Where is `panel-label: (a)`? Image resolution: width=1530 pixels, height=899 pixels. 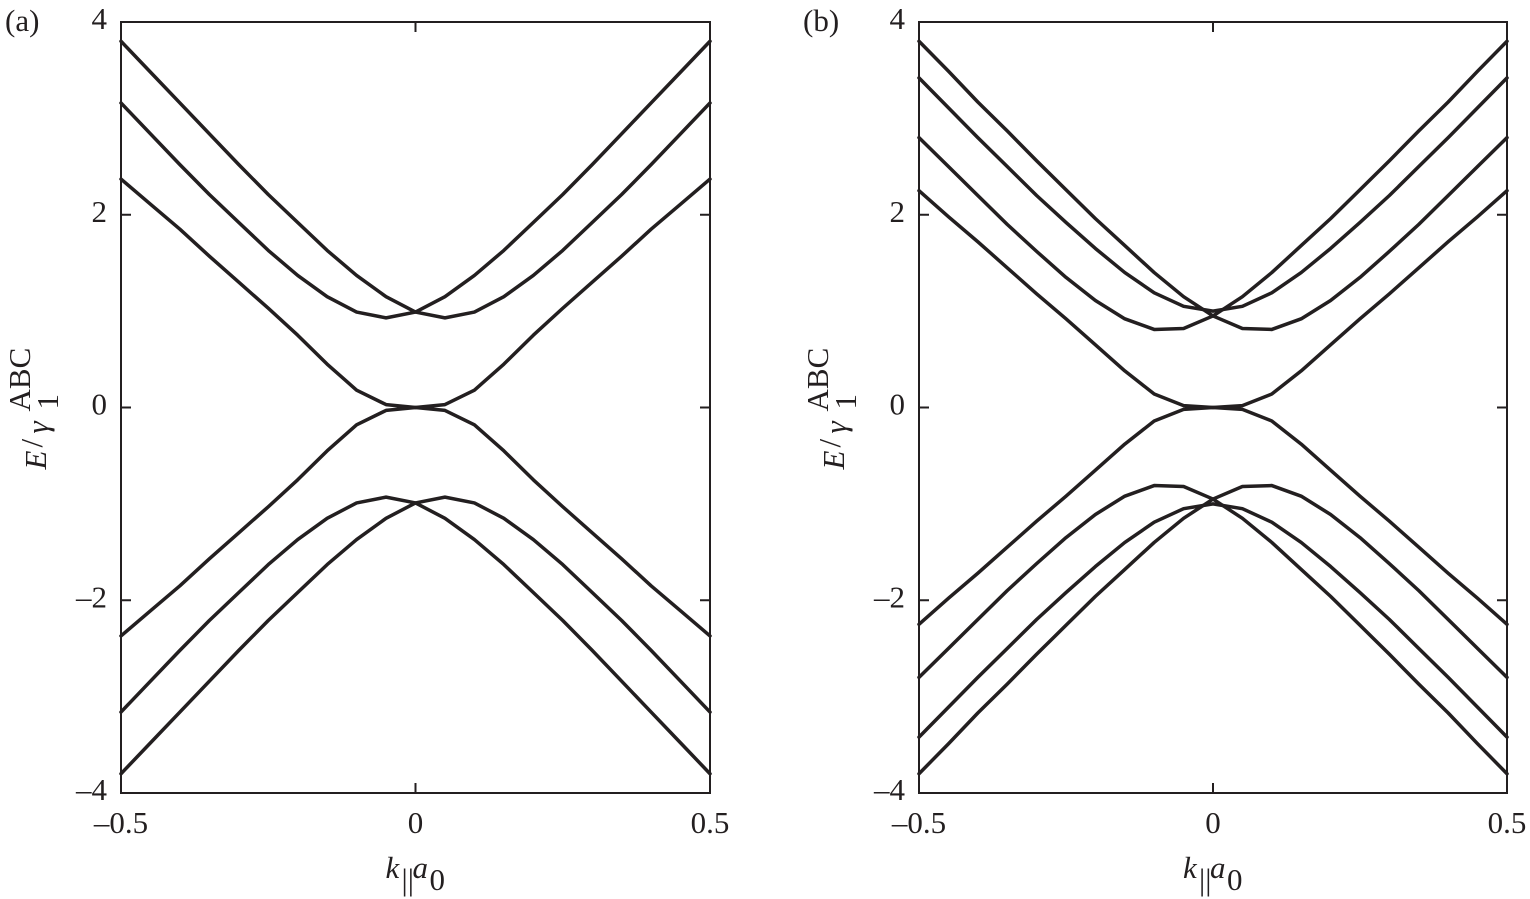
panel-label: (a) is located at coordinates (22, 20).